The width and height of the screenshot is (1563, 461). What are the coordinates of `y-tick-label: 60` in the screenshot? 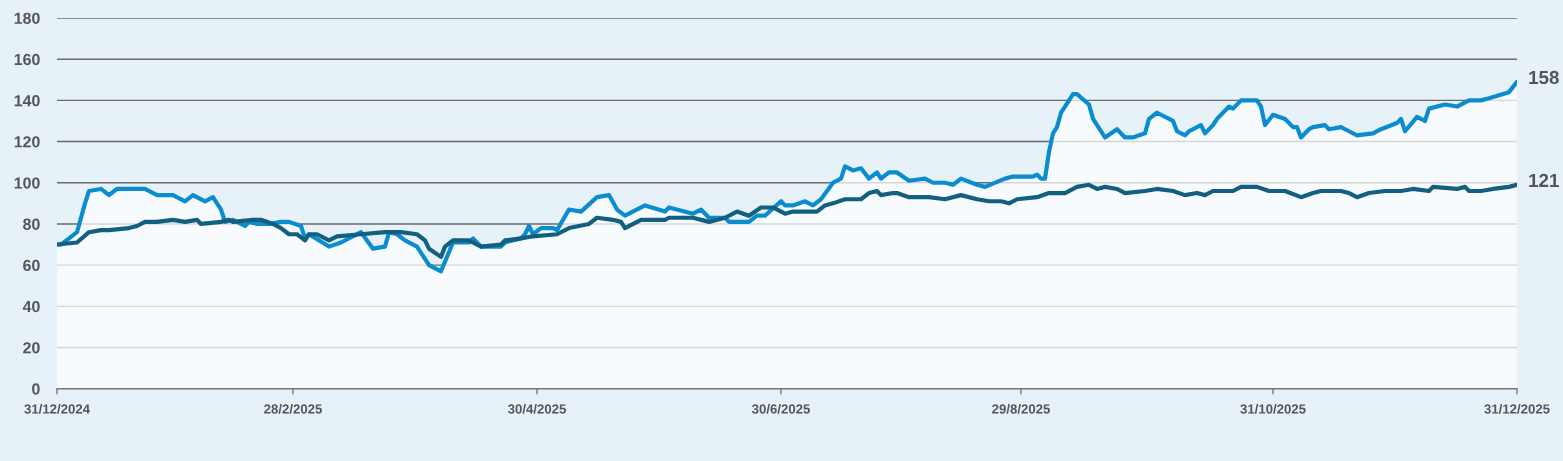 It's located at (31, 265).